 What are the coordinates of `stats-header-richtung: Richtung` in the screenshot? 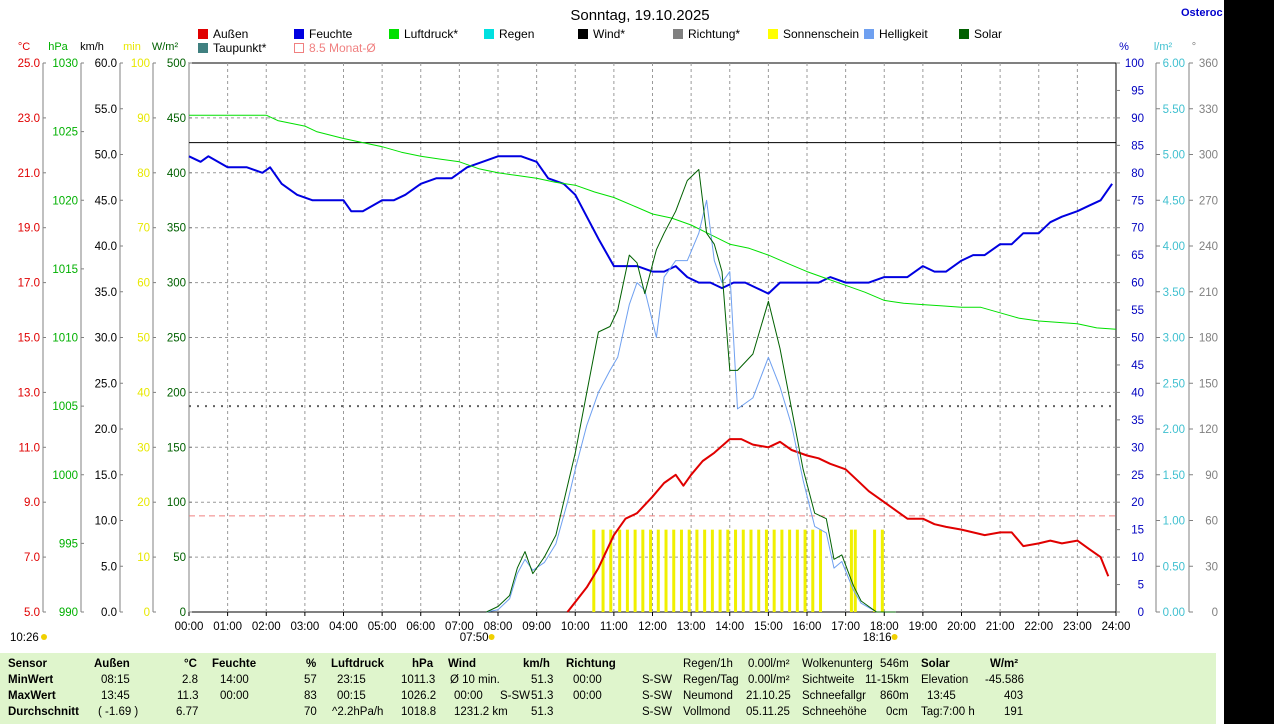 It's located at (591, 664).